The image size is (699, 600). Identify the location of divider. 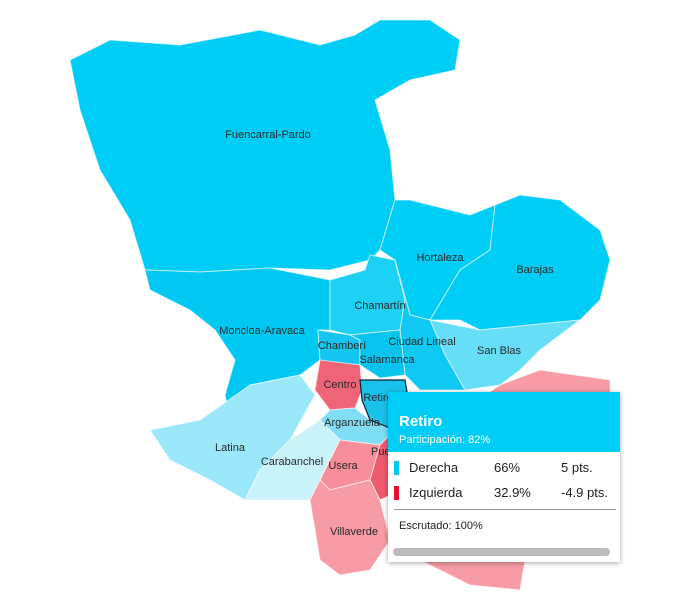
(505, 509).